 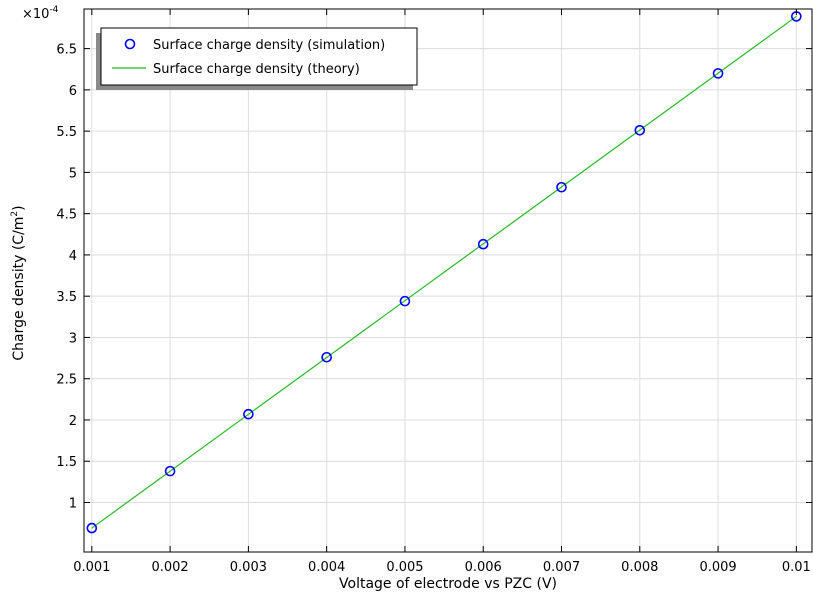 What do you see at coordinates (73, 91) in the screenshot?
I see `y-tick-label: 6` at bounding box center [73, 91].